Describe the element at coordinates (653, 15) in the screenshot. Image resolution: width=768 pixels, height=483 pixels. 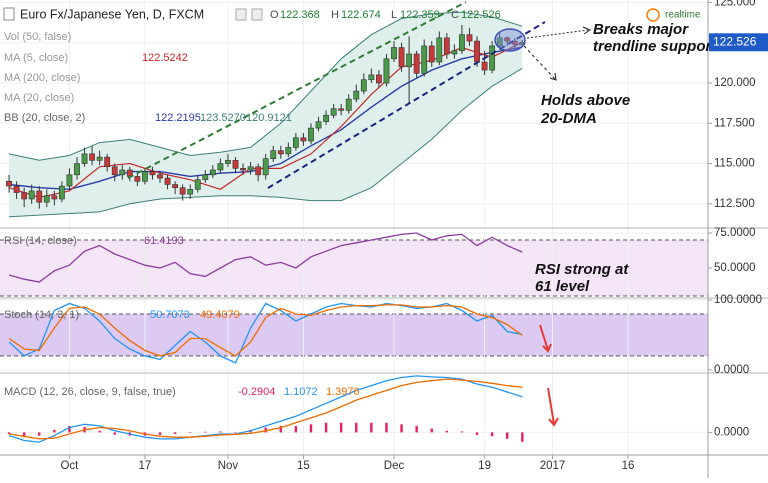
I see `status-icon` at that location.